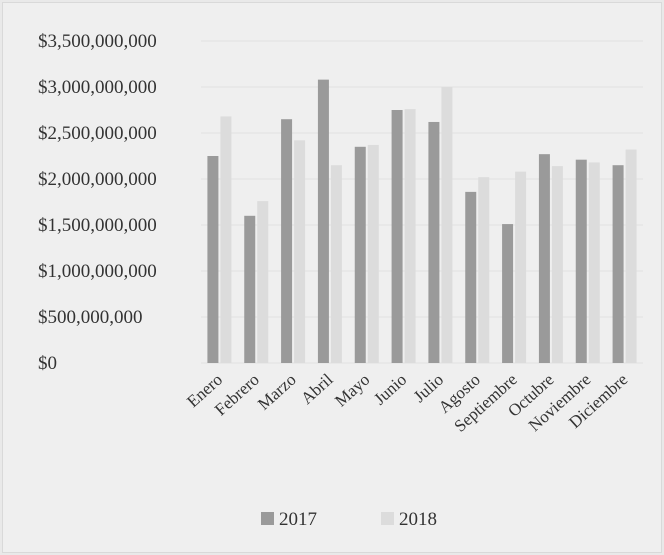 Image resolution: width=664 pixels, height=555 pixels. Describe the element at coordinates (434, 242) in the screenshot. I see `bar-2017-julio` at that location.